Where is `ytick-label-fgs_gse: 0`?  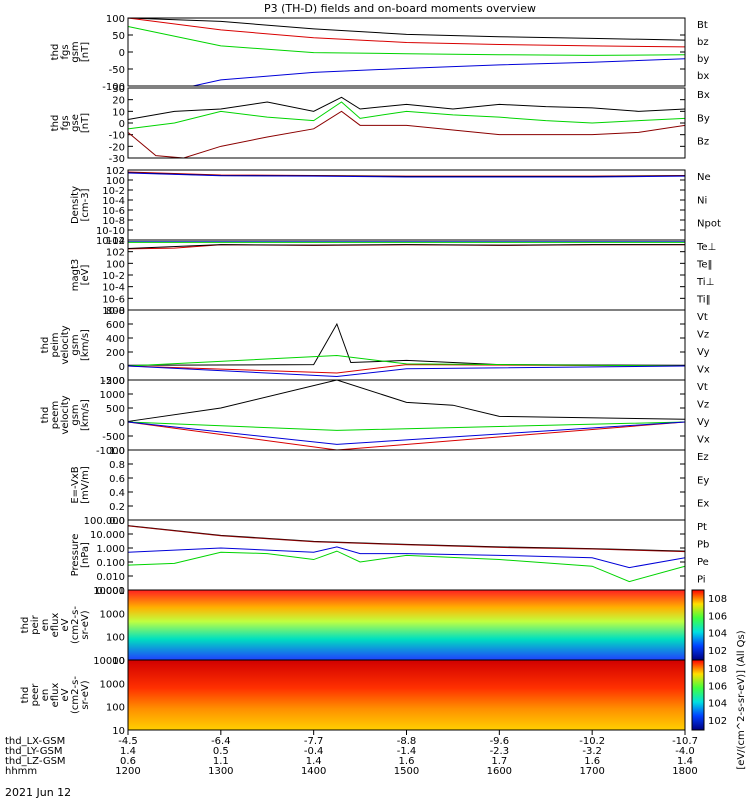
ytick-label-fgs_gse: 0 is located at coordinates (122, 124).